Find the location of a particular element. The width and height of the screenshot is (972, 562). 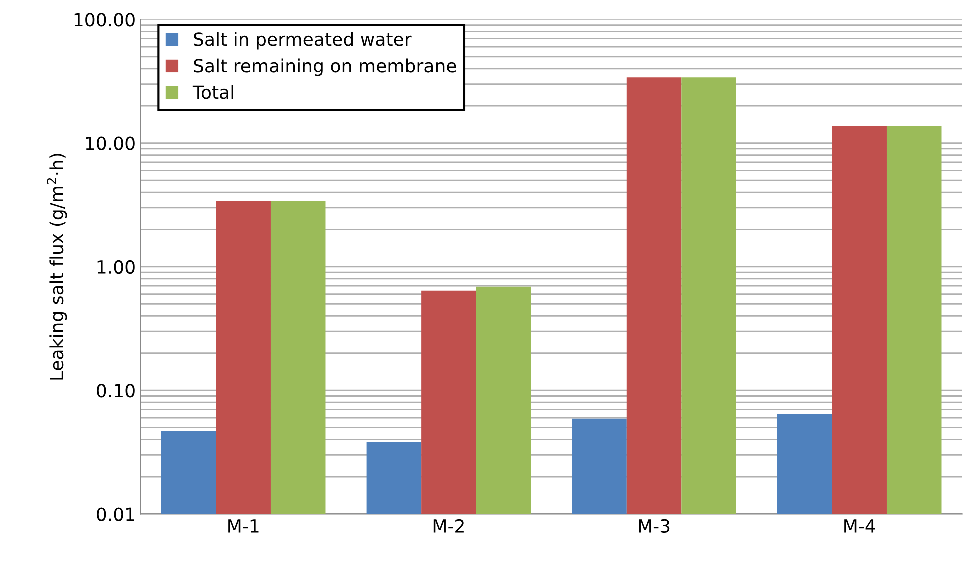

y-tick-label: 1.00 is located at coordinates (116, 267).